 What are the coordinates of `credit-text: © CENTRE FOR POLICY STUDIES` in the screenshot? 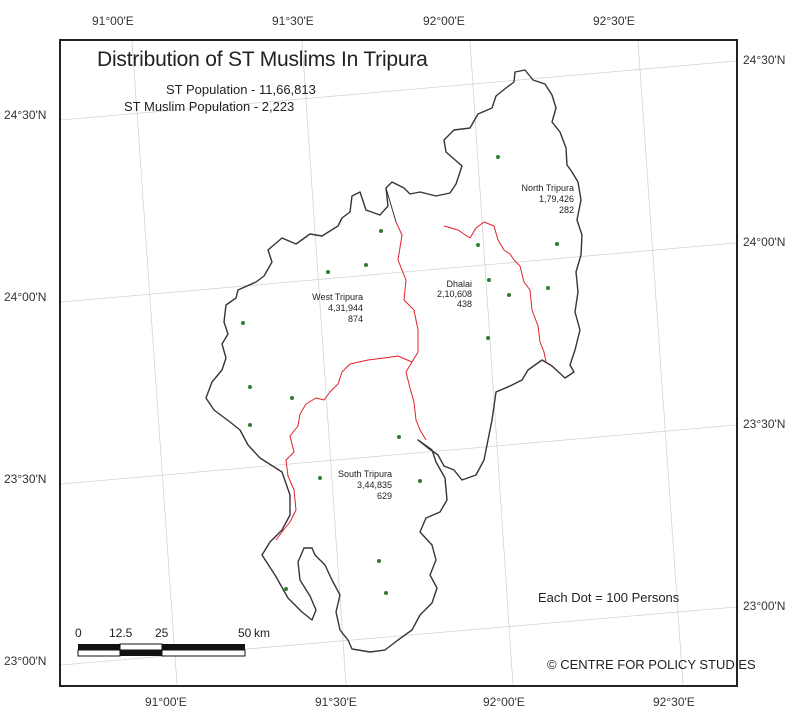 It's located at (651, 664).